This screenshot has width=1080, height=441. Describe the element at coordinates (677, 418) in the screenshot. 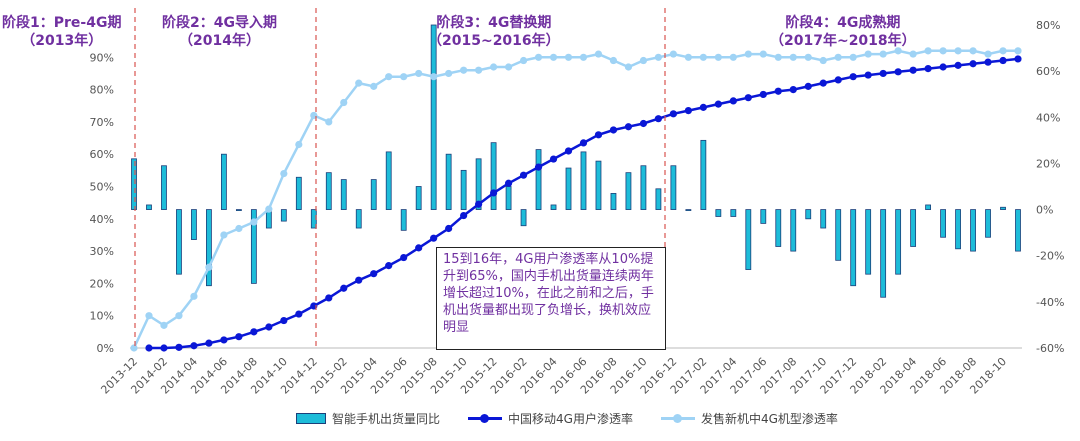

I see `legend-new-line-swatch` at that location.